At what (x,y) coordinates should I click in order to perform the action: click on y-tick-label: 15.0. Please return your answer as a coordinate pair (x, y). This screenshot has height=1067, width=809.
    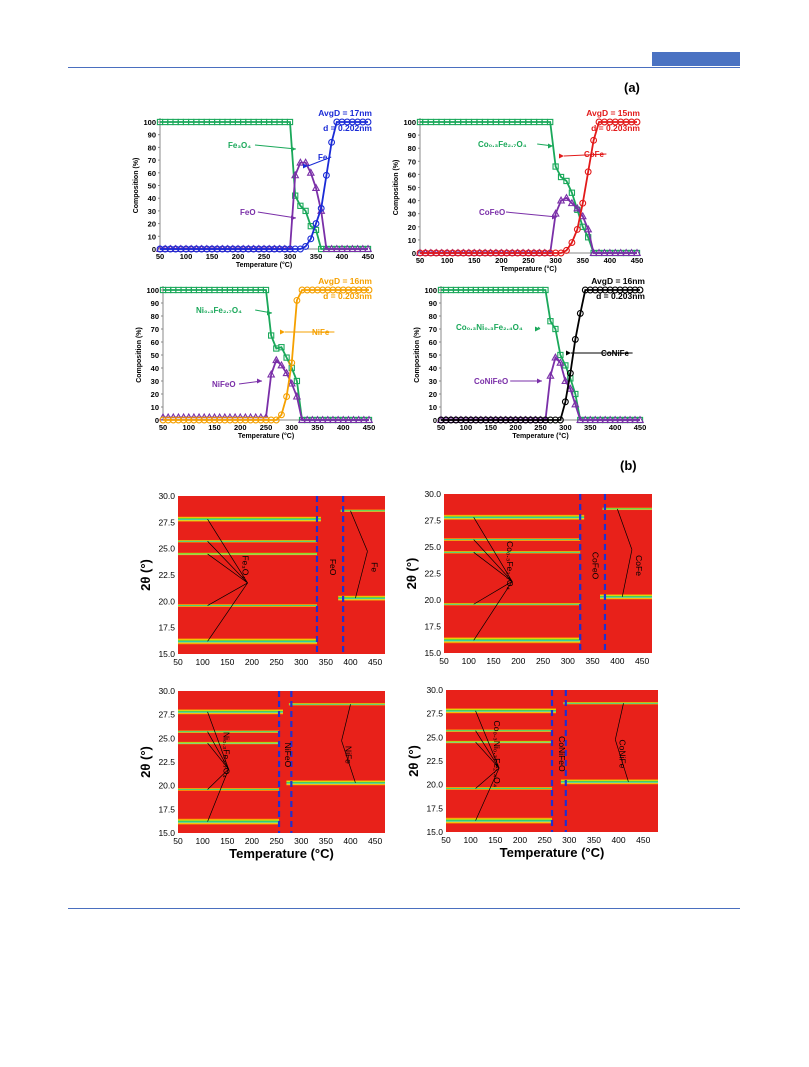
    Looking at the image, I should click on (432, 653).